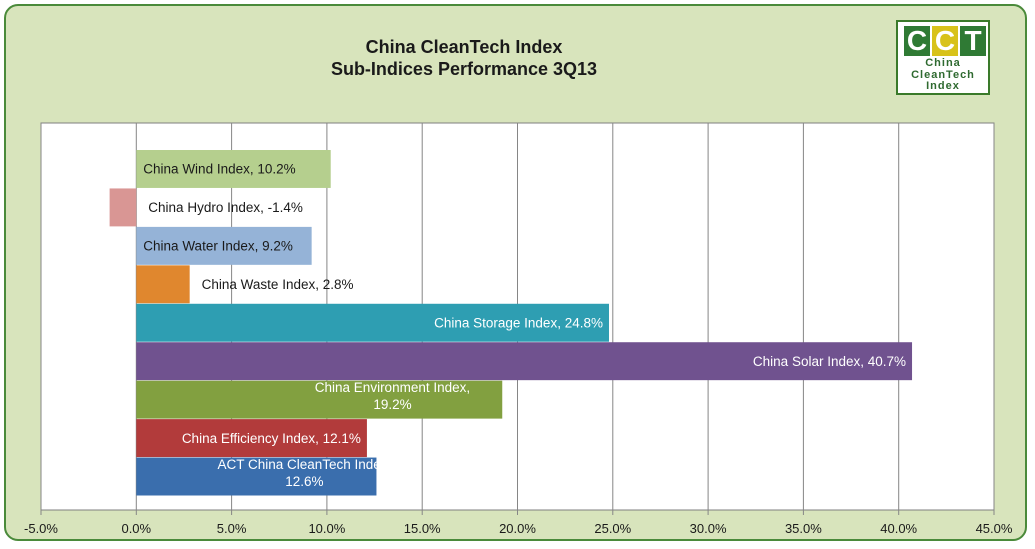  What do you see at coordinates (392, 396) in the screenshot?
I see `bar-data-label: China Environment Index, 19.2%` at bounding box center [392, 396].